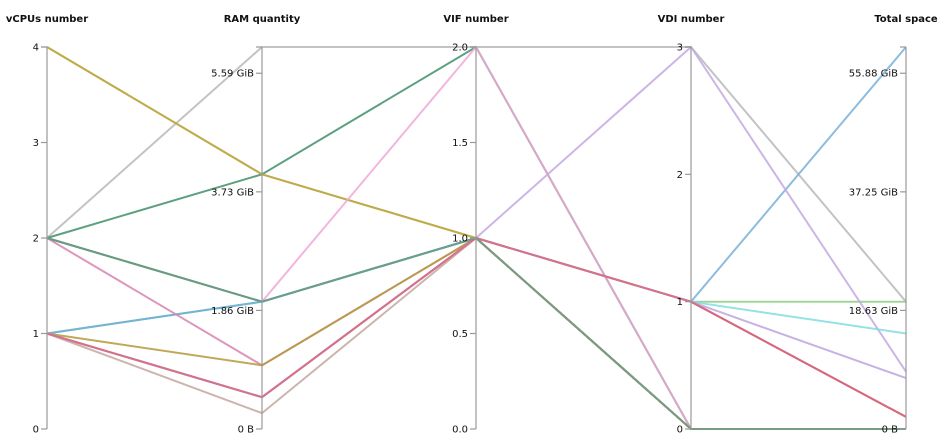 The image size is (949, 442). What do you see at coordinates (232, 311) in the screenshot?
I see `tick-label: 1.86 GiB` at bounding box center [232, 311].